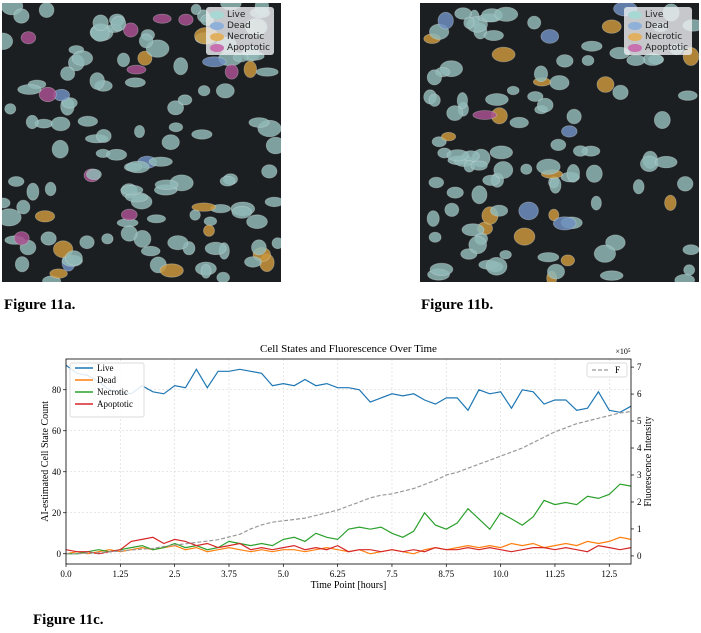  What do you see at coordinates (639, 421) in the screenshot?
I see `y-tick-label-right: 5` at bounding box center [639, 421].